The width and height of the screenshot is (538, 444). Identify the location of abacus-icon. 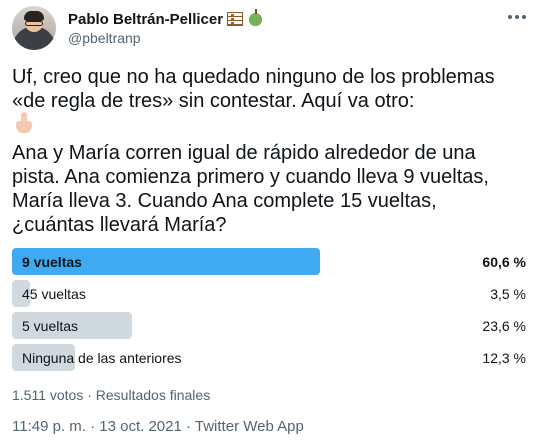
(235, 19).